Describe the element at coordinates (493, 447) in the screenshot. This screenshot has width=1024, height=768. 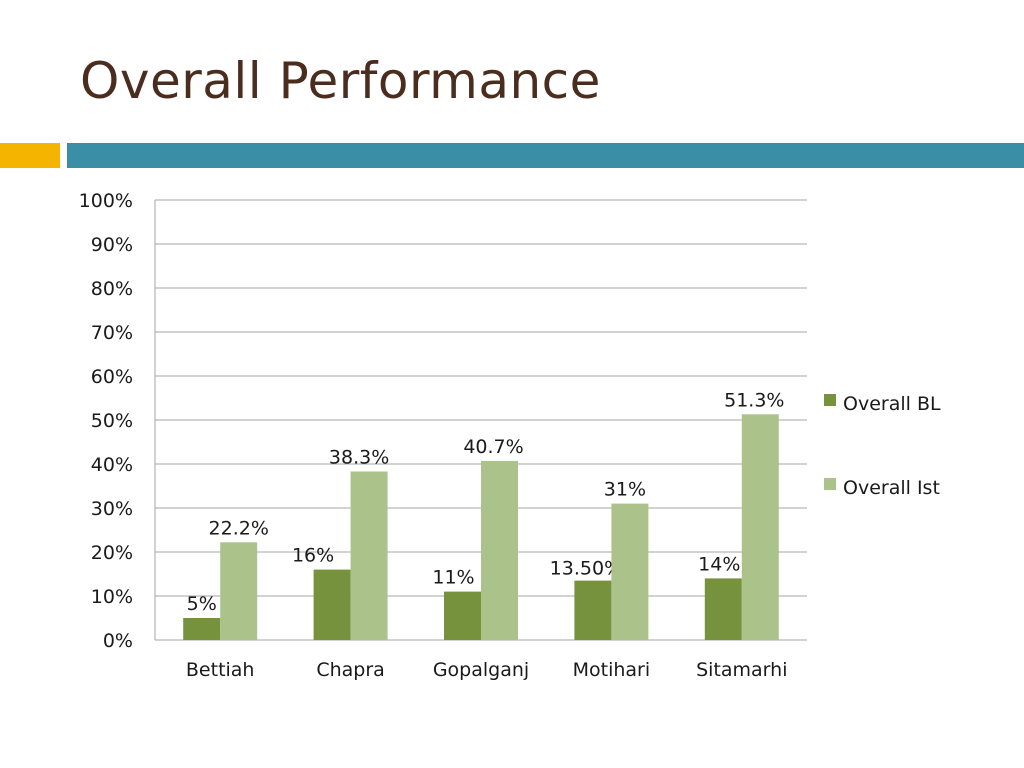
I see `data-label: 40.7%` at that location.